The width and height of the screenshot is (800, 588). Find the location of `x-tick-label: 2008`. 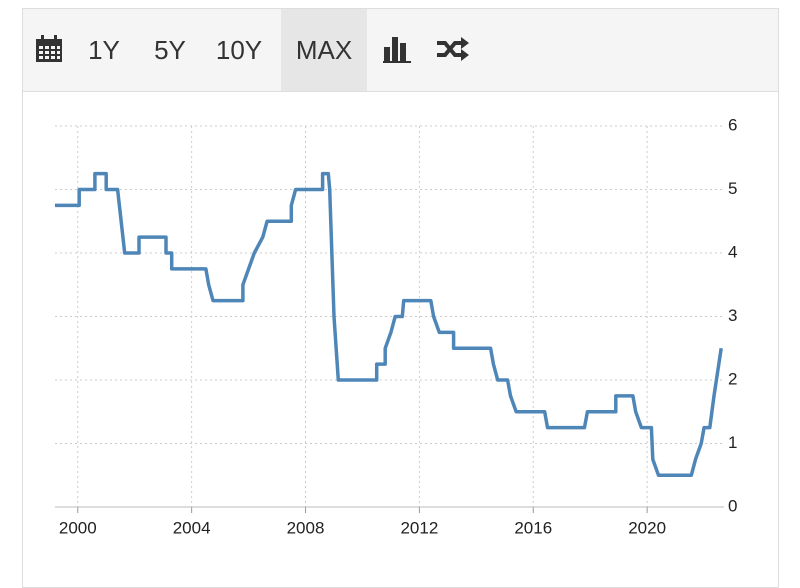

x-tick-label: 2008 is located at coordinates (306, 527).